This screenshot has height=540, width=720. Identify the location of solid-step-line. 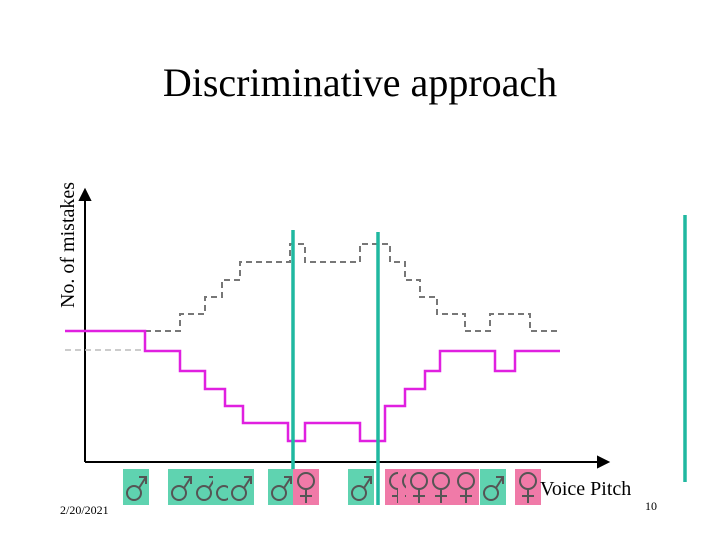
(312, 386).